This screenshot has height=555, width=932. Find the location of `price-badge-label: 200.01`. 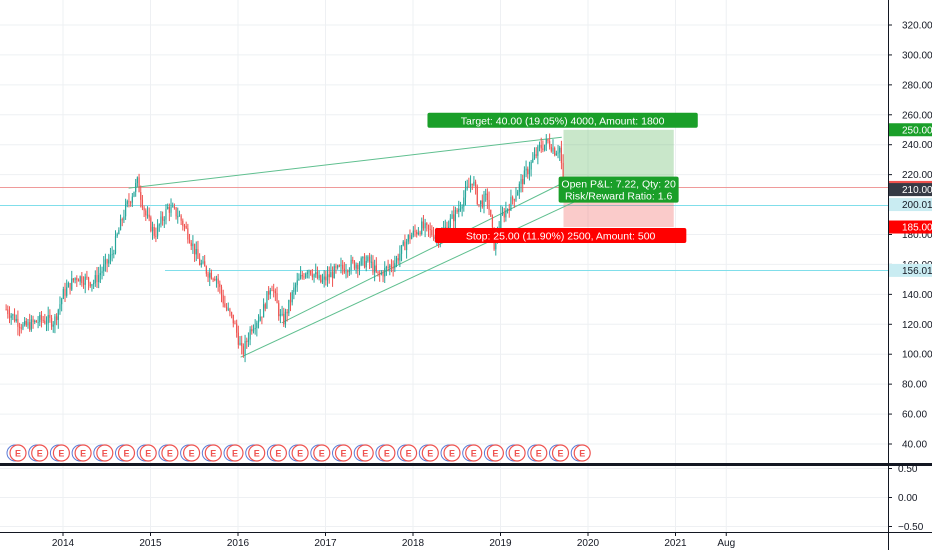

price-badge-label: 200.01 is located at coordinates (917, 205).